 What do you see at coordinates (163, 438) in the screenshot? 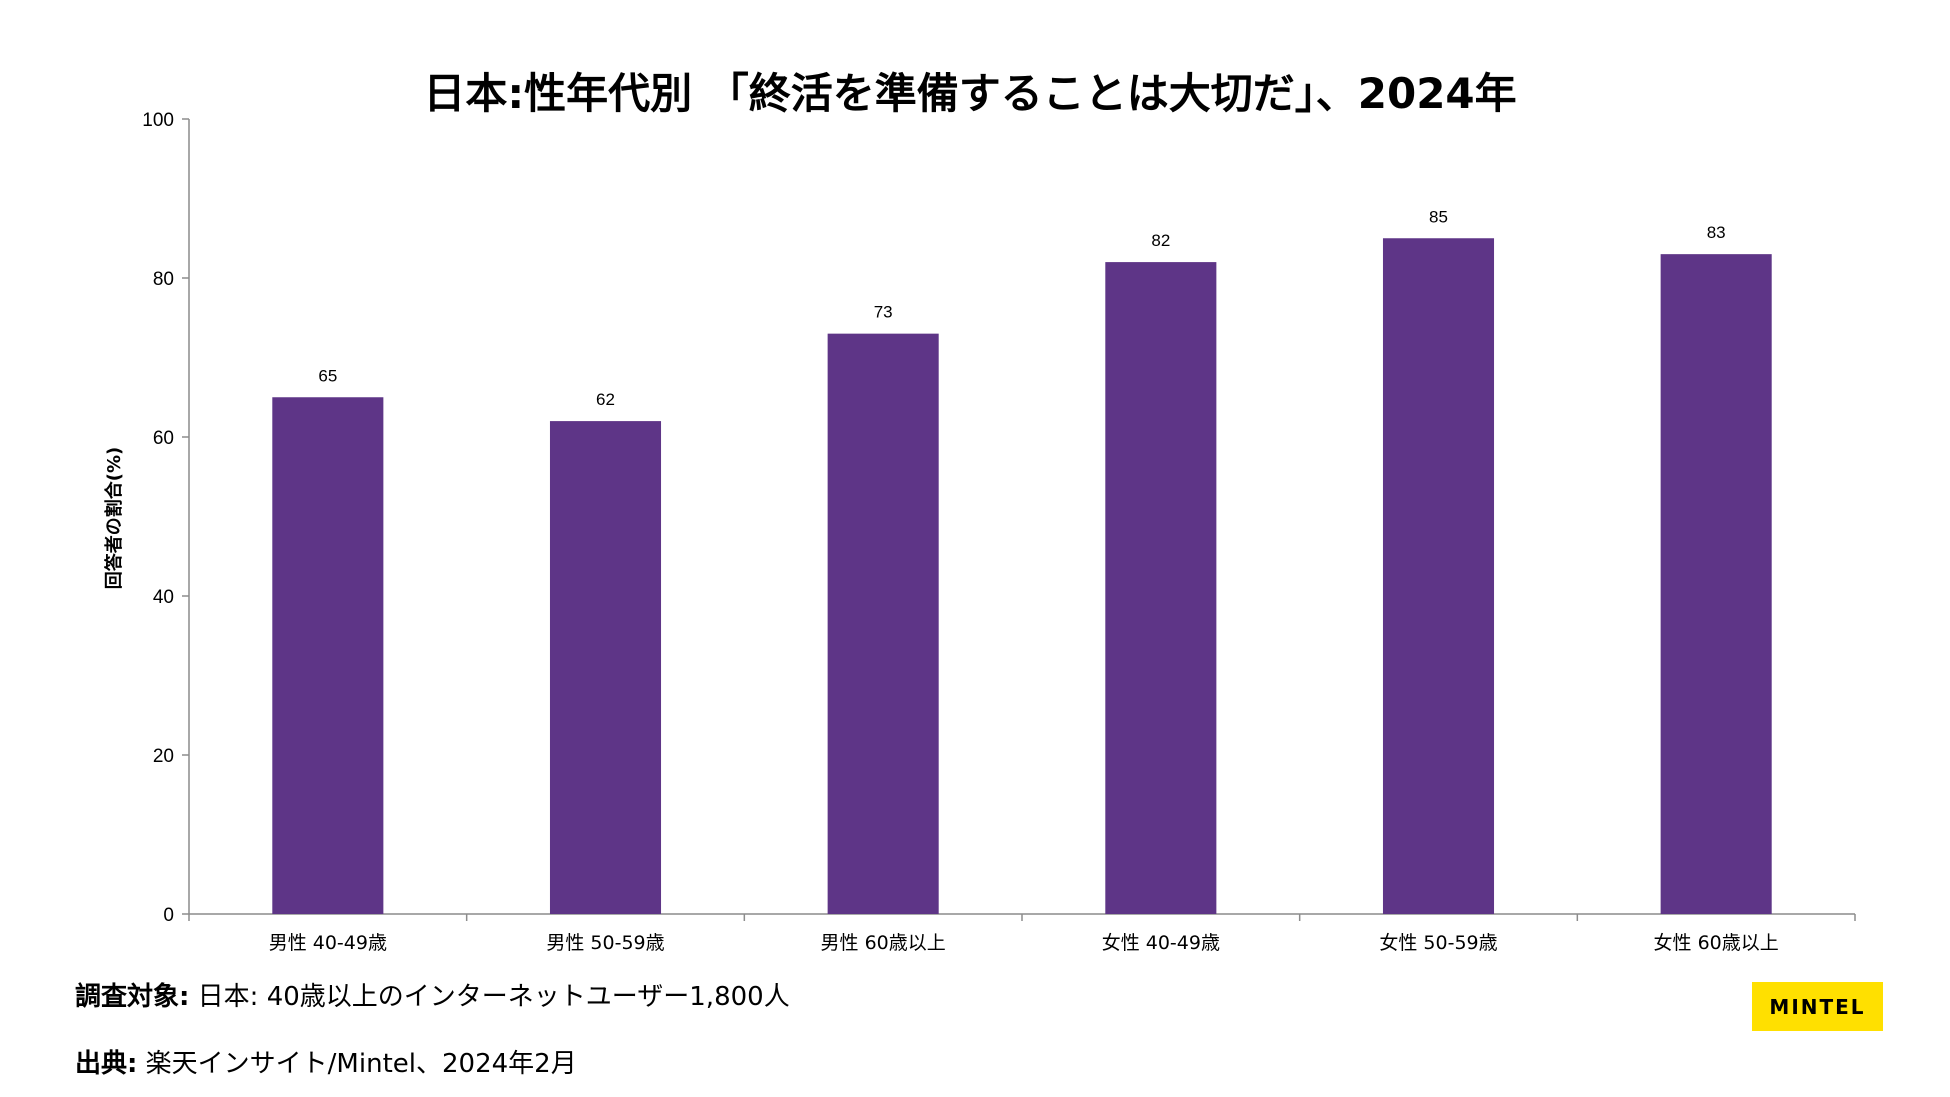
I see `y-tick-label: 60` at bounding box center [163, 438].